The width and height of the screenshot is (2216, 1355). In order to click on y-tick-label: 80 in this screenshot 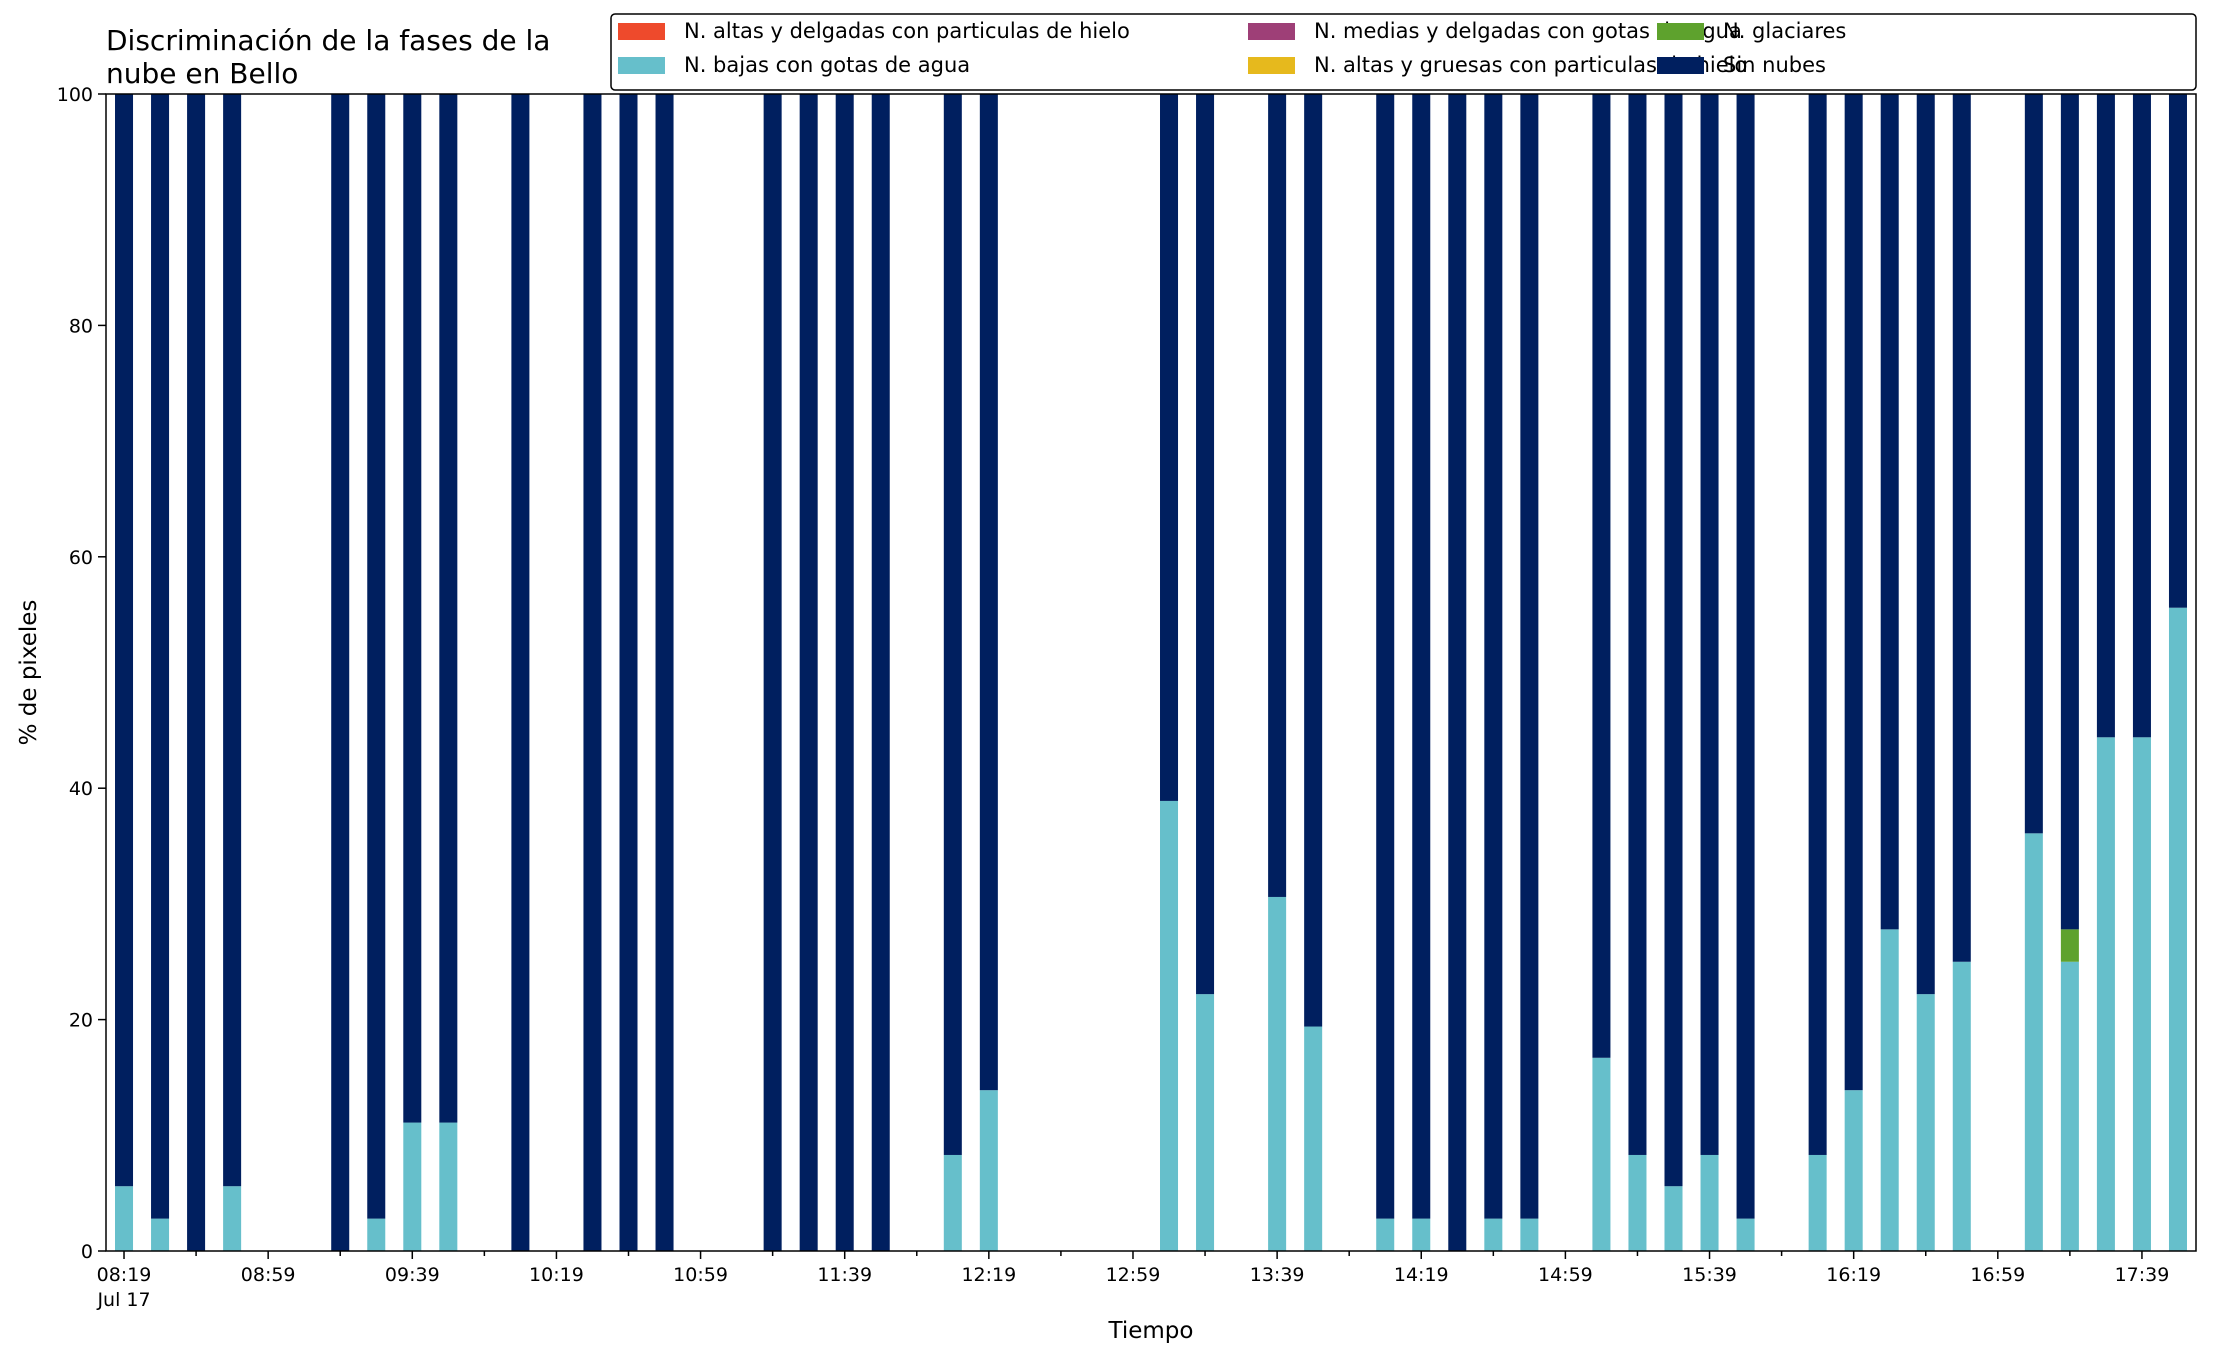, I will do `click(81, 326)`.